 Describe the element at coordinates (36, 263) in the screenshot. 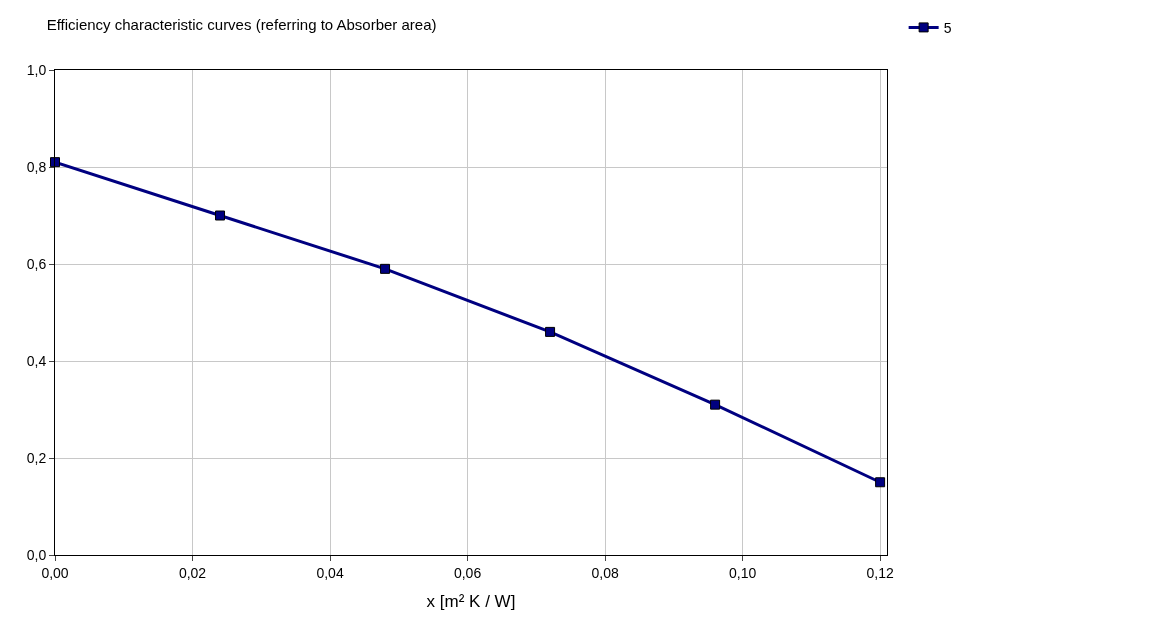

I see `y-tick-label: 0,6` at that location.